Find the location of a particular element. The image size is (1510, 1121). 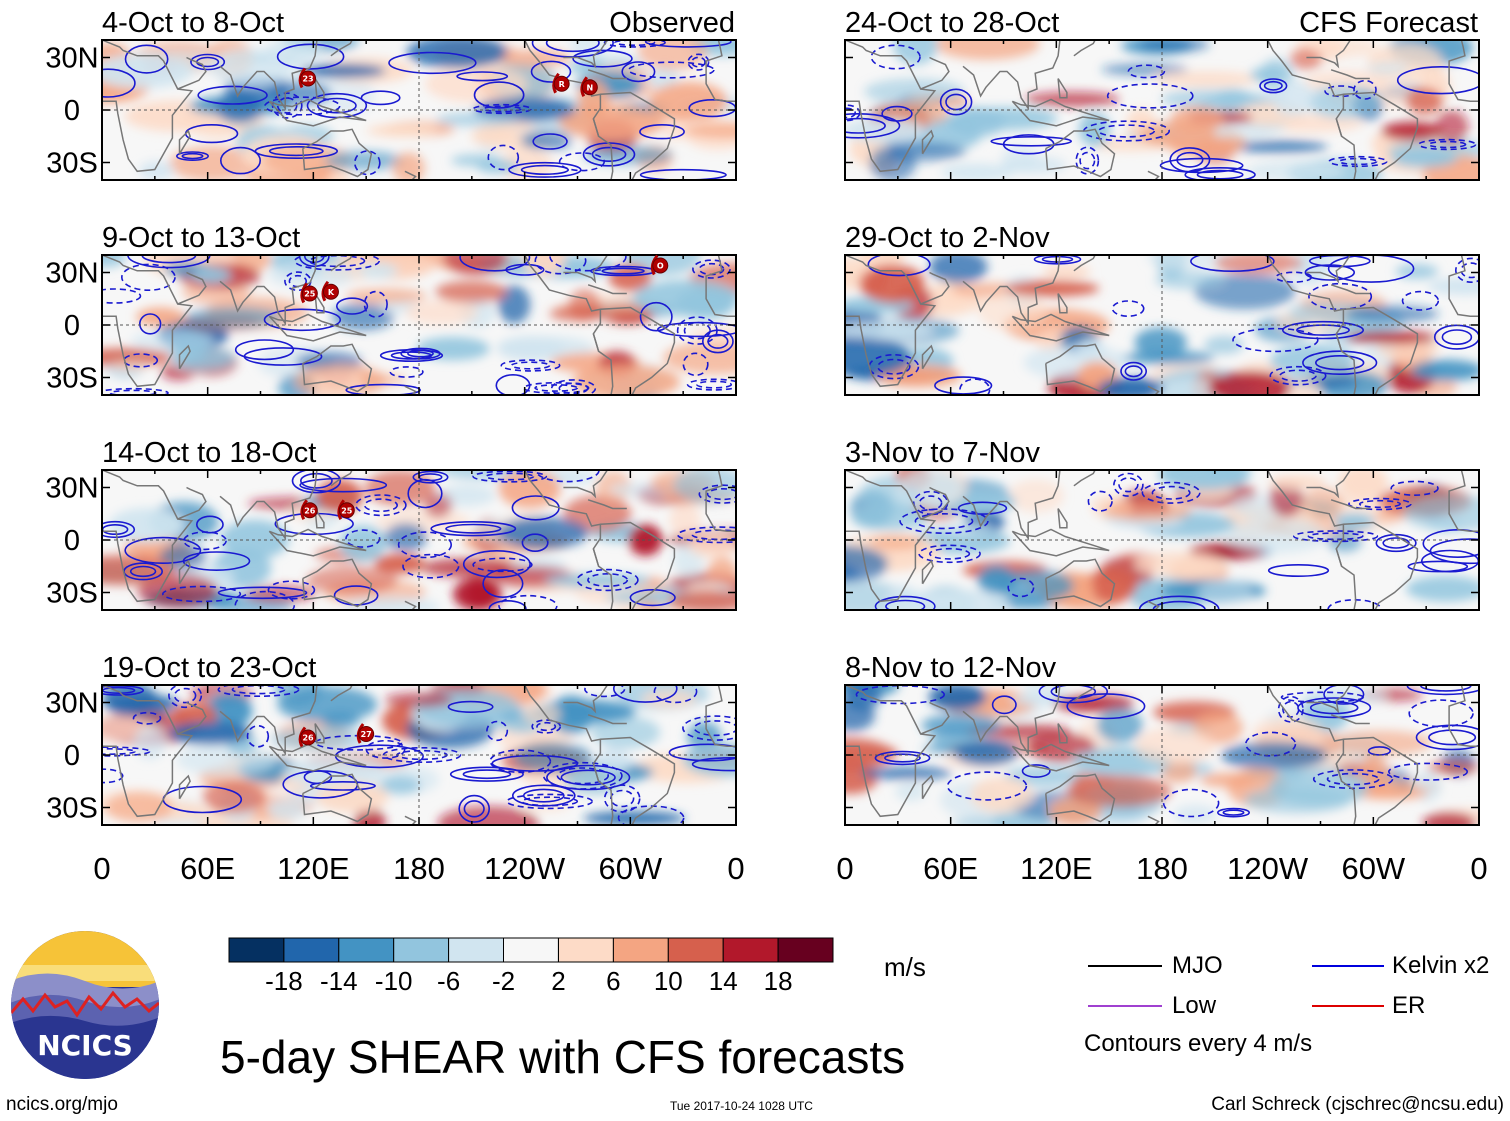

panel-source-tag: Observed is located at coordinates (672, 23).